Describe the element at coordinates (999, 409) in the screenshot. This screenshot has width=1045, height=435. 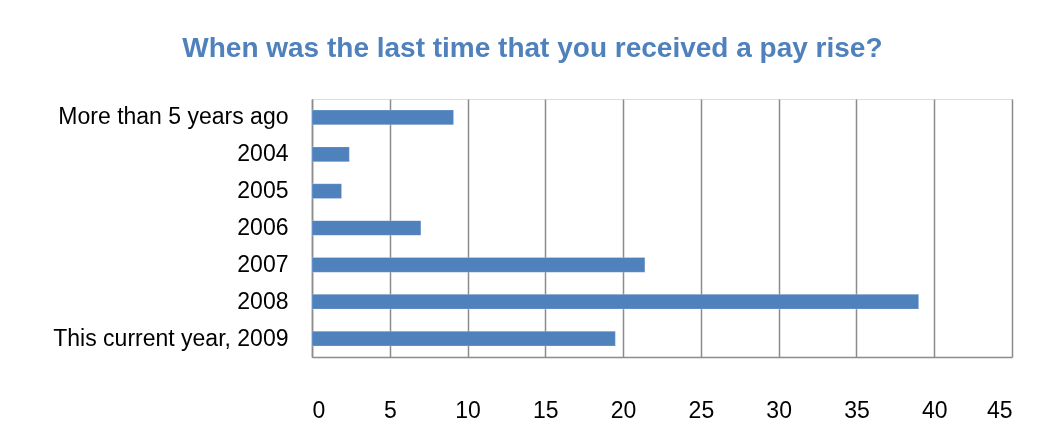
I see `x-tick-label: 45` at that location.